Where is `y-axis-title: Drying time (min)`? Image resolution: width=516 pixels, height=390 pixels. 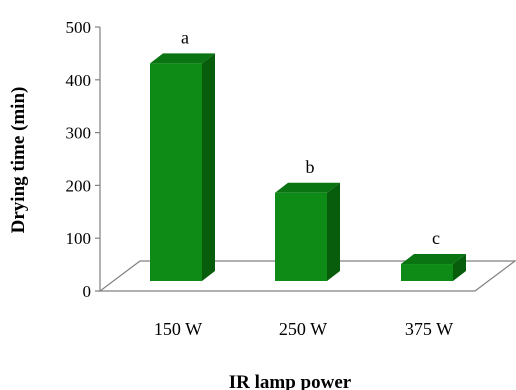
y-axis-title: Drying time (min) is located at coordinates (18, 160).